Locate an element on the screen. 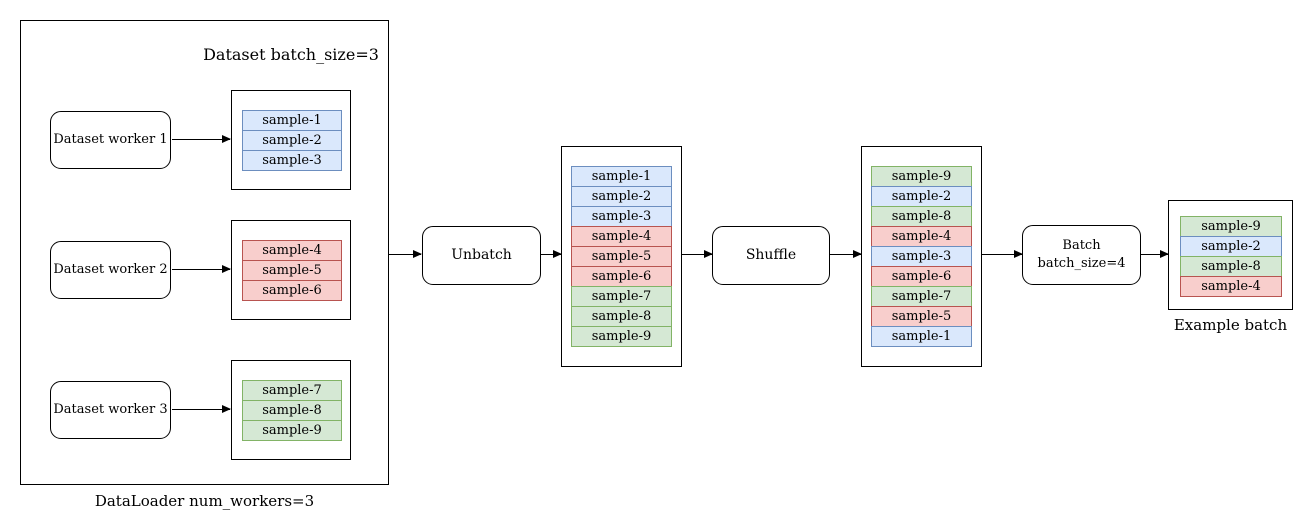  worker-2-batch-box: sample-4 sample-5 sample-6 is located at coordinates (291, 270).